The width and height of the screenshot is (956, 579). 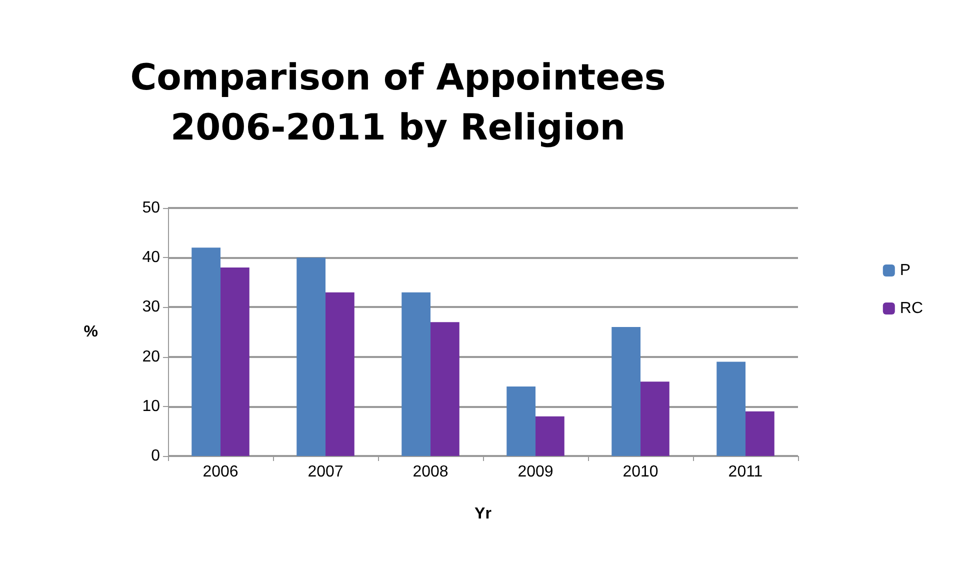 I want to click on y-axis-title: %, so click(x=91, y=332).